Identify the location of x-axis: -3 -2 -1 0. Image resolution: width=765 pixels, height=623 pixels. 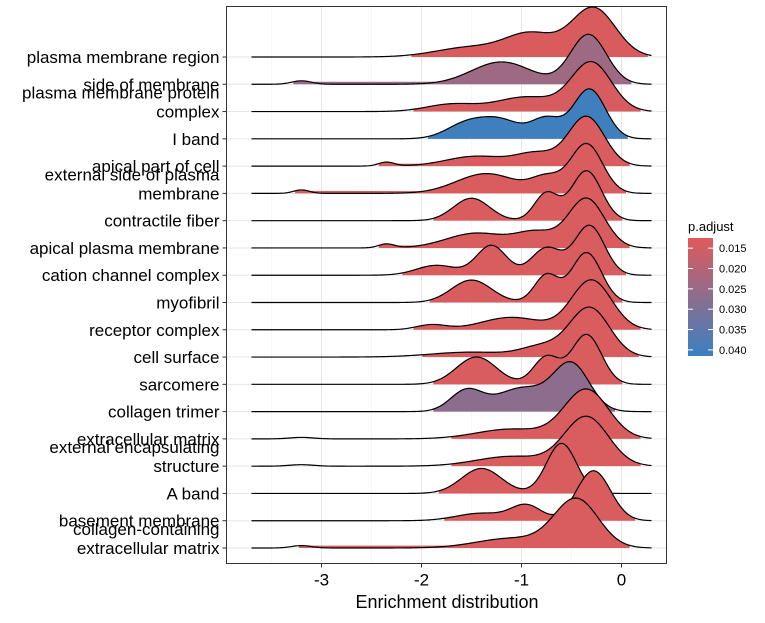
(470, 576).